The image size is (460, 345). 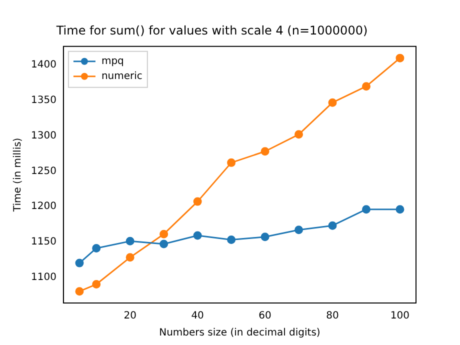 I want to click on chart-title: Time for sum() for values with scale 4 (n=1000000), so click(x=211, y=30).